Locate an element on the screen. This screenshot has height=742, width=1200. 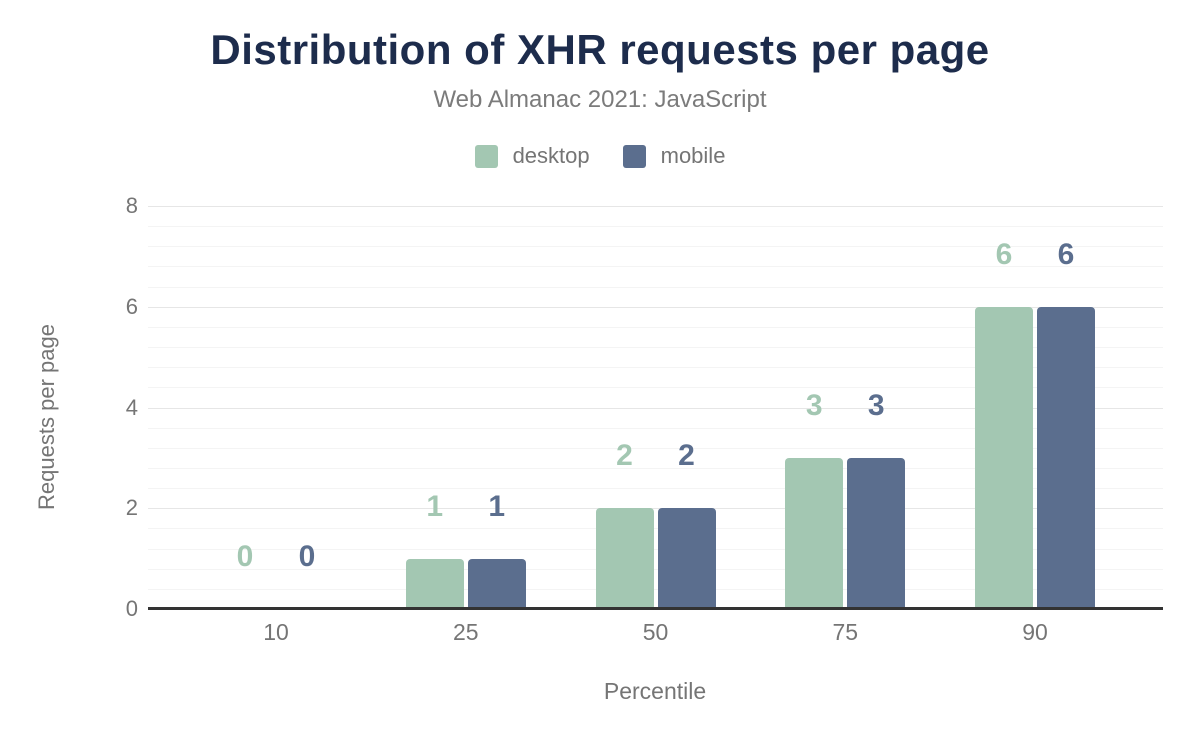
bar-value-label-mobile-p50: 2 is located at coordinates (686, 456).